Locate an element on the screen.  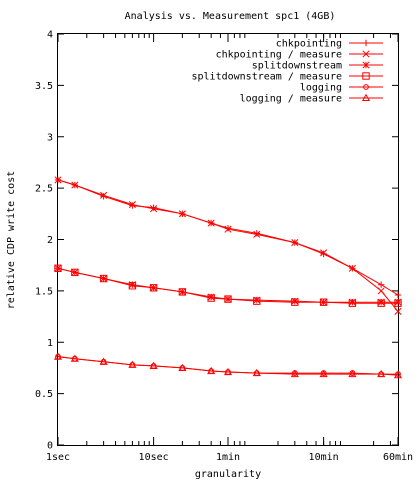
x-tick-label: 10min is located at coordinates (324, 457).